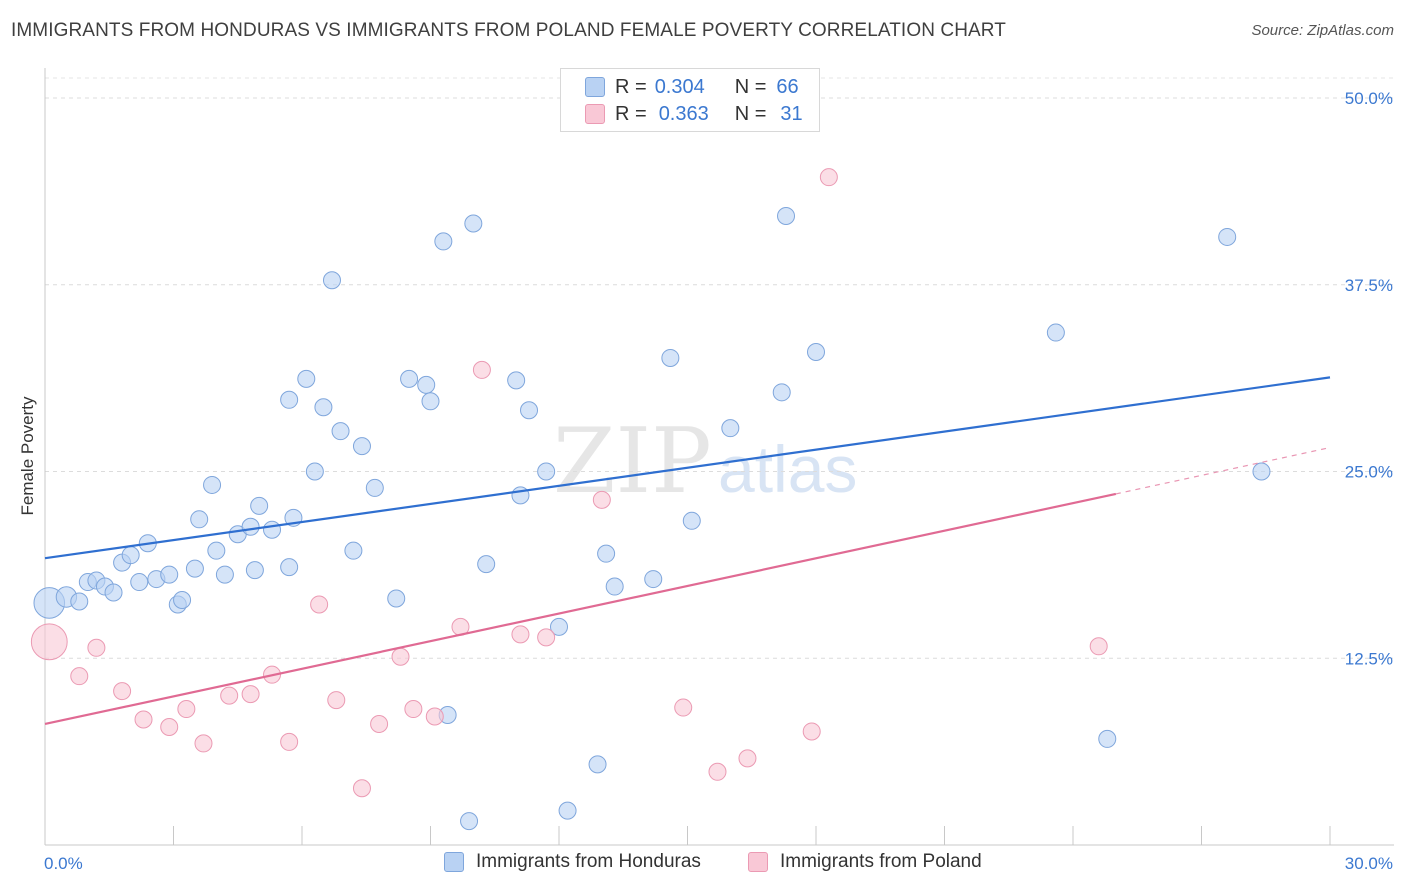 The width and height of the screenshot is (1406, 892). Describe the element at coordinates (1369, 863) in the screenshot. I see `x-tick-label: 30.0%` at that location.